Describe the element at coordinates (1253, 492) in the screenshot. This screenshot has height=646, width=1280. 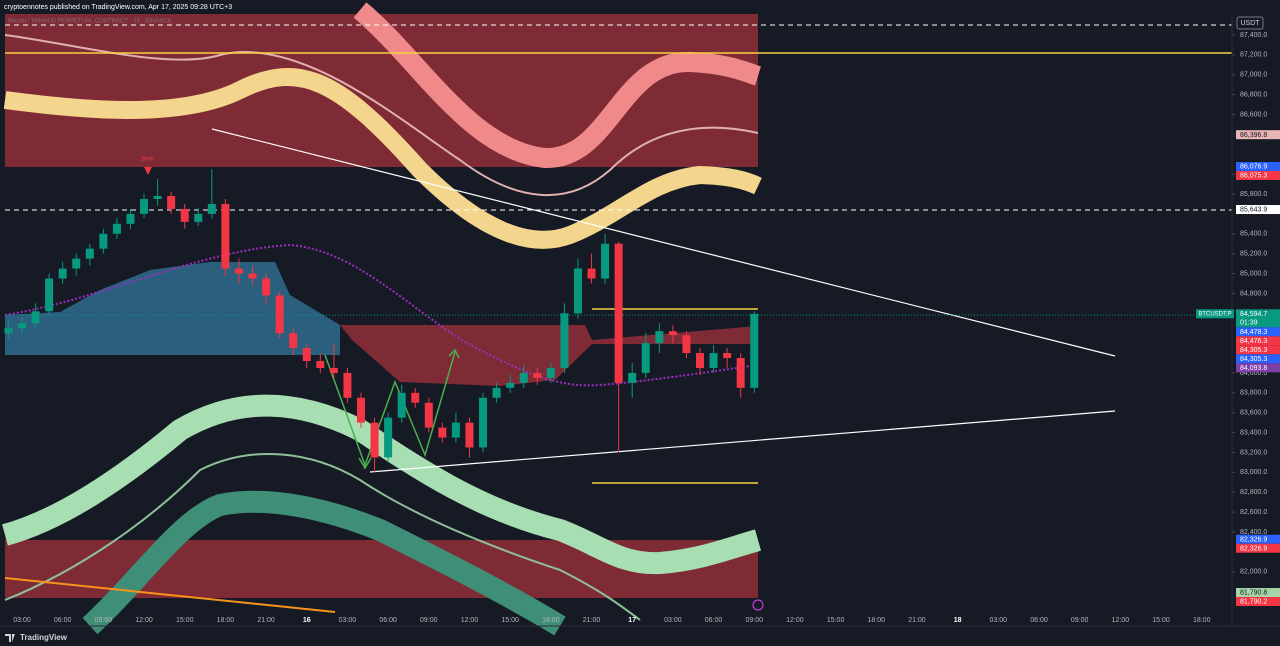
I see `y-tick-label: 82,800.0` at that location.